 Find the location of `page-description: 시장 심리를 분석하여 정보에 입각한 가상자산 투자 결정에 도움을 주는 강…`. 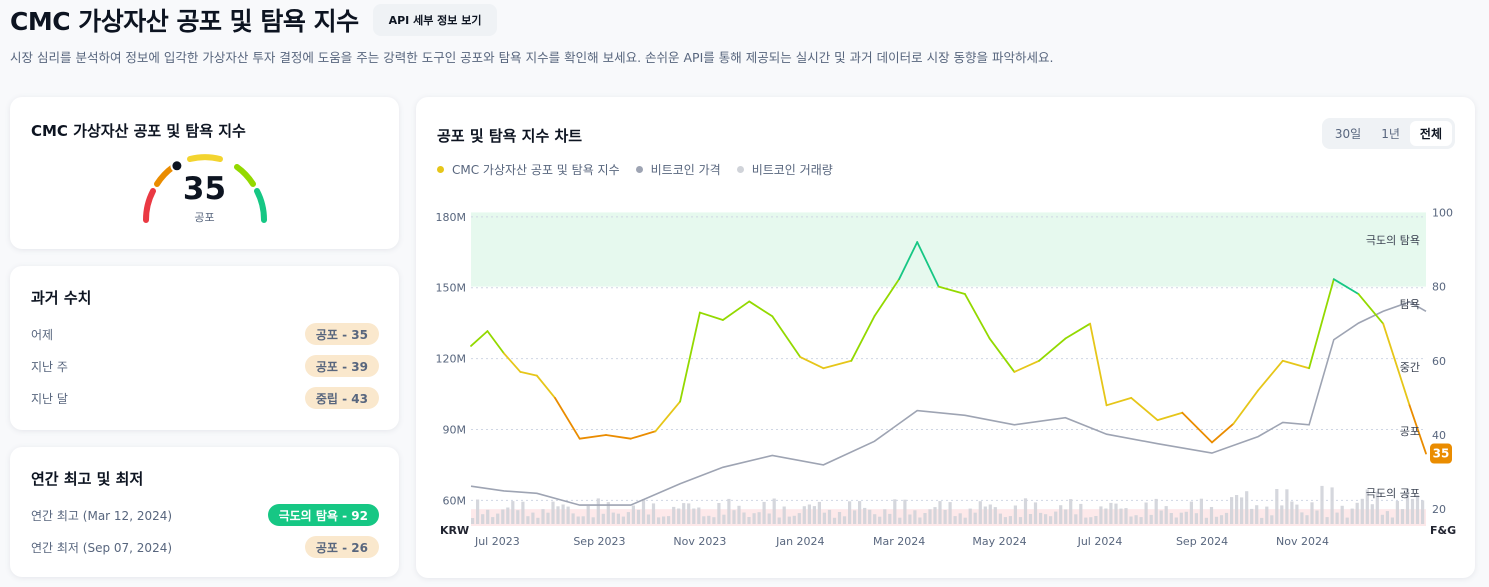

page-description: 시장 심리를 분석하여 정보에 입각한 가상자산 투자 결정에 도움을 주는 강… is located at coordinates (532, 57).